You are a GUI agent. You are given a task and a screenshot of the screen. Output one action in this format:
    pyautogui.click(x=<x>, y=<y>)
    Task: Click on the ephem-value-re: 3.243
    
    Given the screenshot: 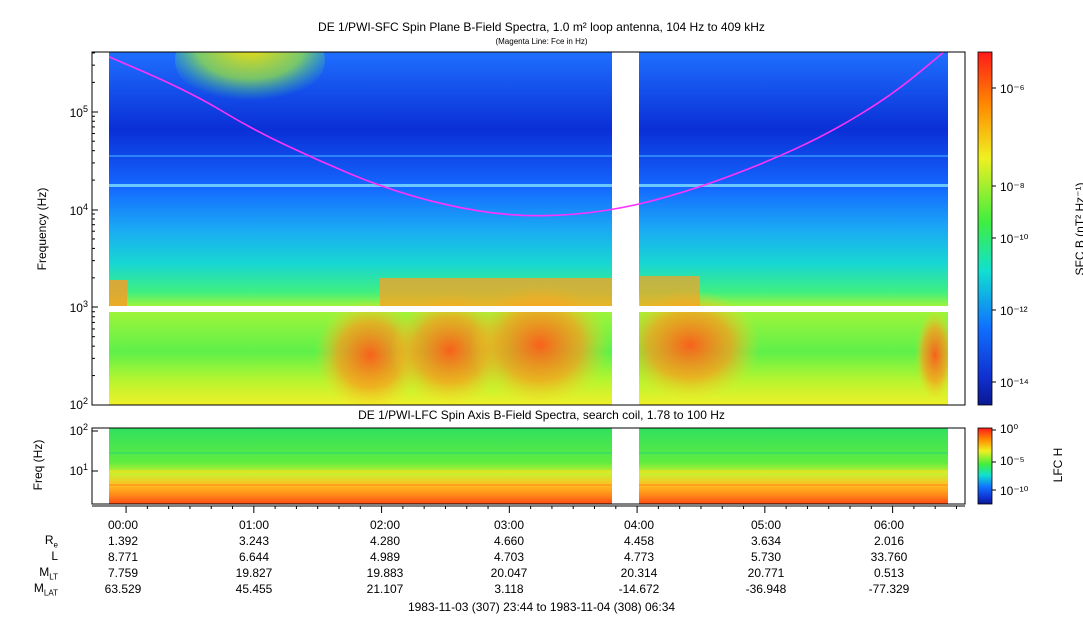 What is the action you would take?
    pyautogui.click(x=254, y=541)
    